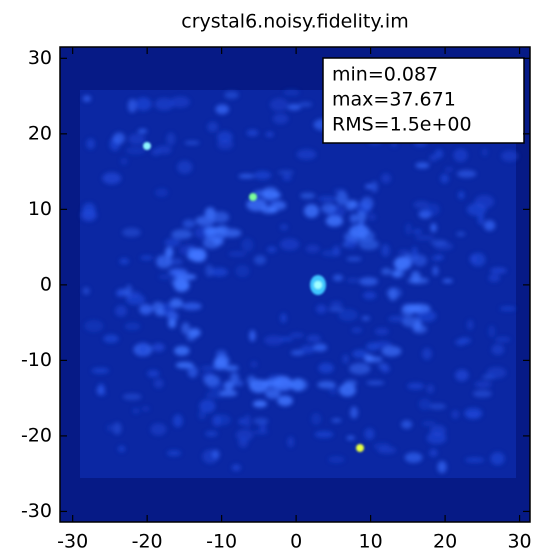 The width and height of the screenshot is (537, 555). What do you see at coordinates (294, 22) in the screenshot?
I see `chart-title: crystal6.noisy.fidelity.im` at bounding box center [294, 22].